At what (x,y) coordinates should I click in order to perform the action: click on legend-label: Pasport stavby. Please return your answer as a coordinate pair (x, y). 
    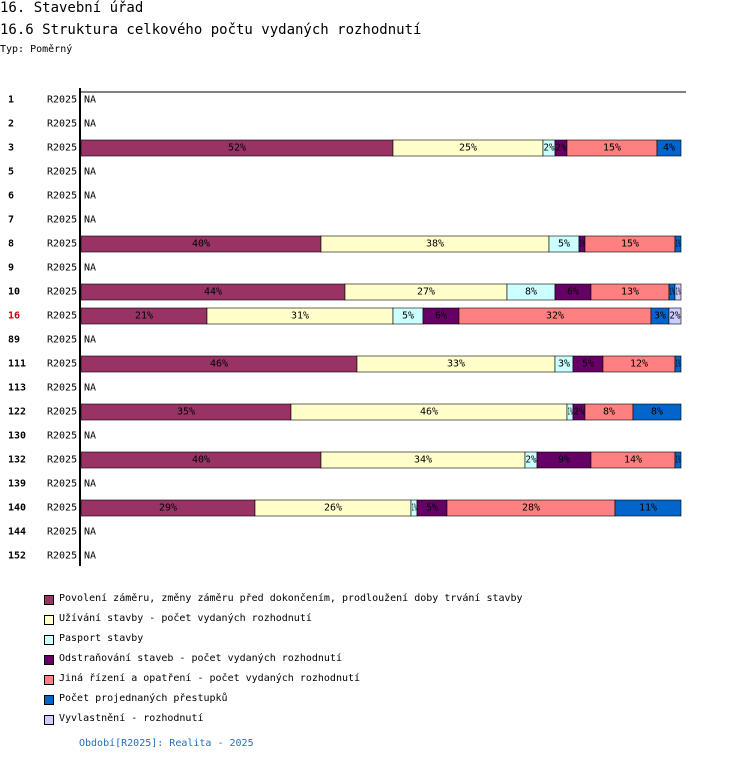
    Looking at the image, I should click on (101, 638).